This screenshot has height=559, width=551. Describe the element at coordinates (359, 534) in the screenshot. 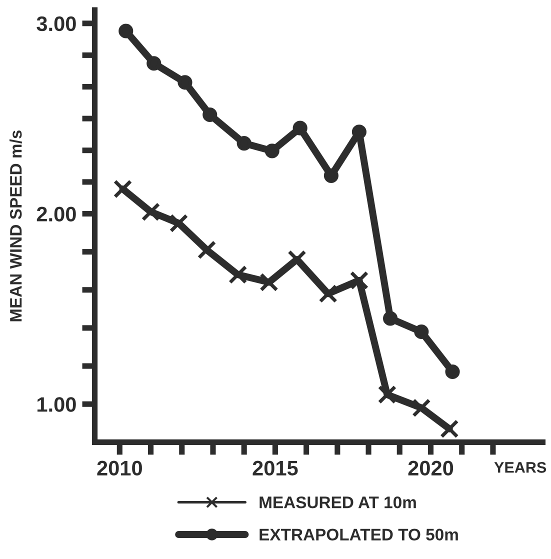

I see `legend-label: EXTRAPOLATED TO 50m` at that location.